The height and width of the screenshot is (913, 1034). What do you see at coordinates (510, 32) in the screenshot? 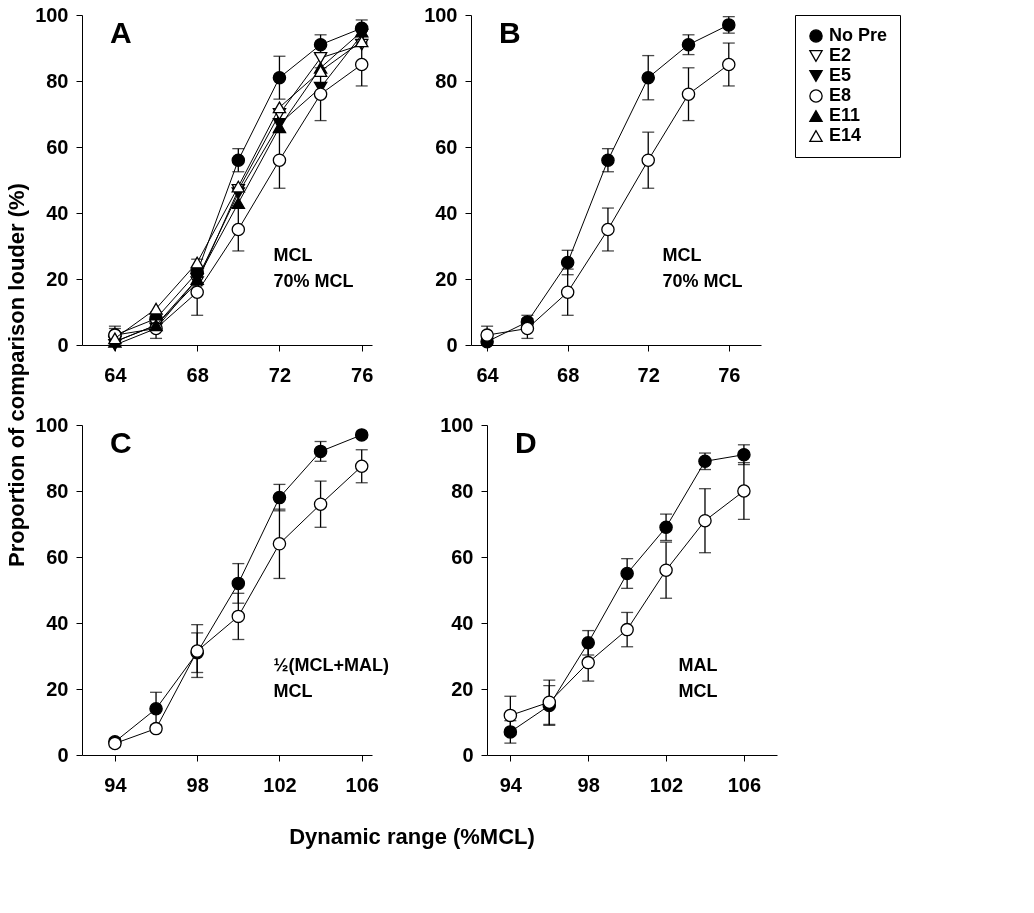
I see `chart-title: B` at bounding box center [510, 32].